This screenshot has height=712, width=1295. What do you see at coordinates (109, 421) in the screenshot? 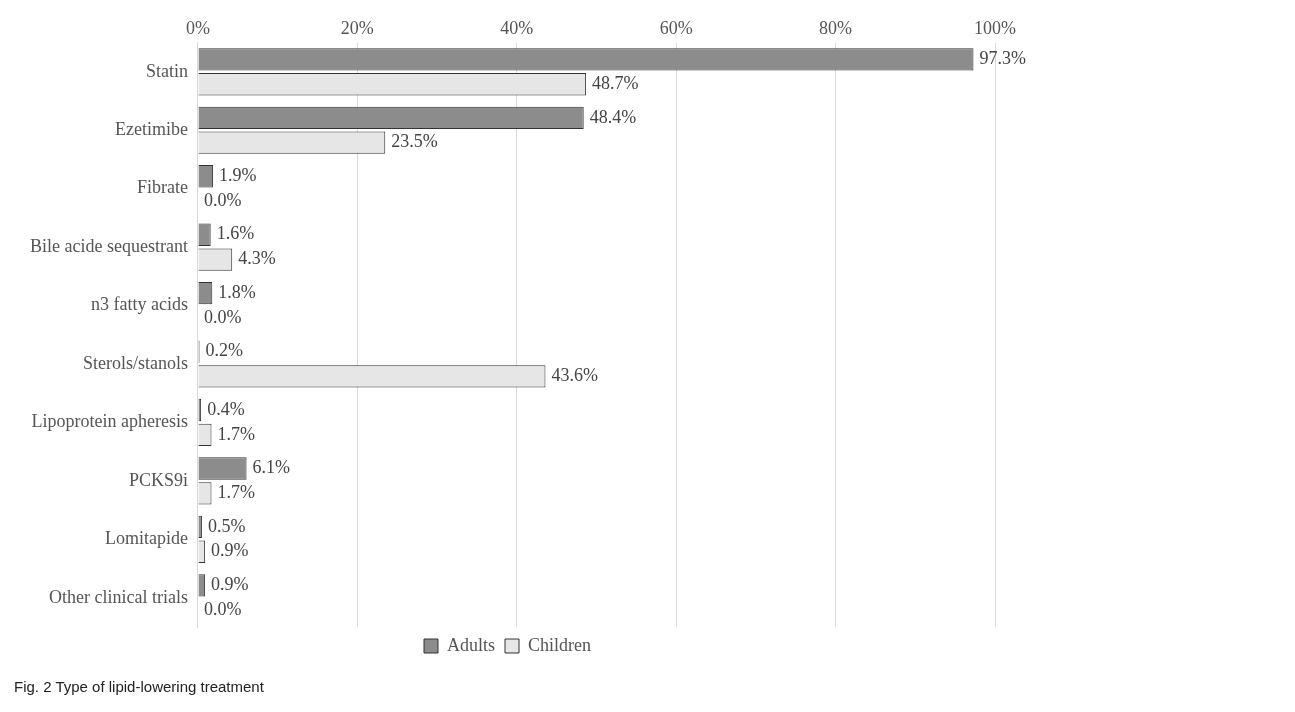
I see `y-tick-label: Lipoprotein apheresis` at bounding box center [109, 421].